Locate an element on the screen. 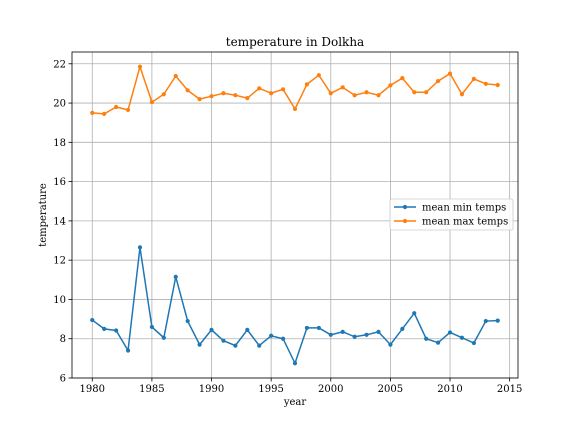 Image resolution: width=576 pixels, height=432 pixels. legend-label: mean max temps is located at coordinates (465, 222).